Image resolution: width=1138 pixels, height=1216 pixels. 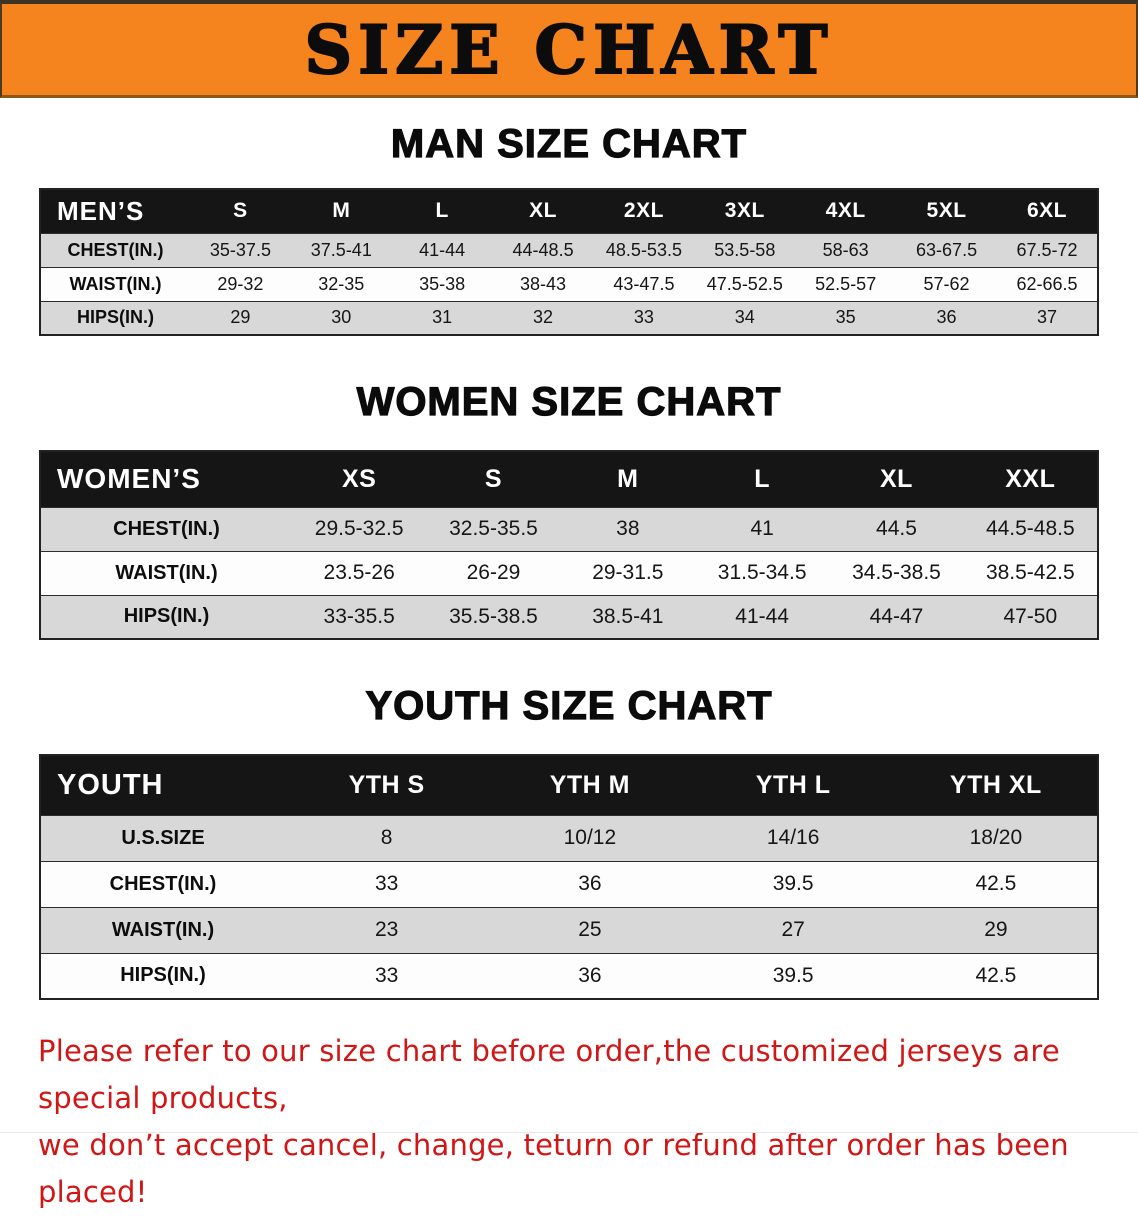 What do you see at coordinates (846, 284) in the screenshot?
I see `table-cell: 52.5-57` at bounding box center [846, 284].